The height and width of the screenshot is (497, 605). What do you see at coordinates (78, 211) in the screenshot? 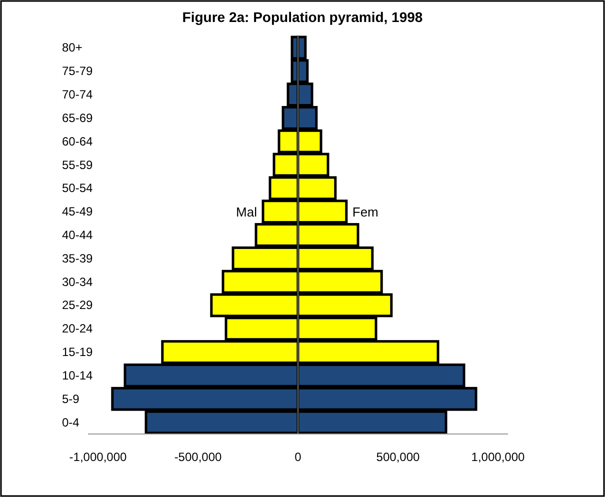
I see `y-tick-label: 45-49` at bounding box center [78, 211].